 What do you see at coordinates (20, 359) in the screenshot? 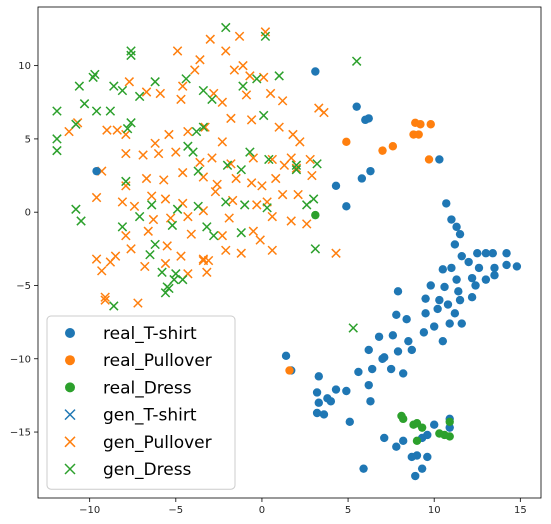
I see `y-tick-label: −10` at bounding box center [20, 359].